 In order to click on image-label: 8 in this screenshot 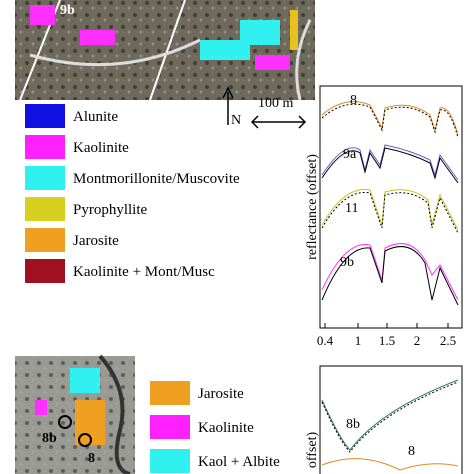, I will do `click(91, 458)`.